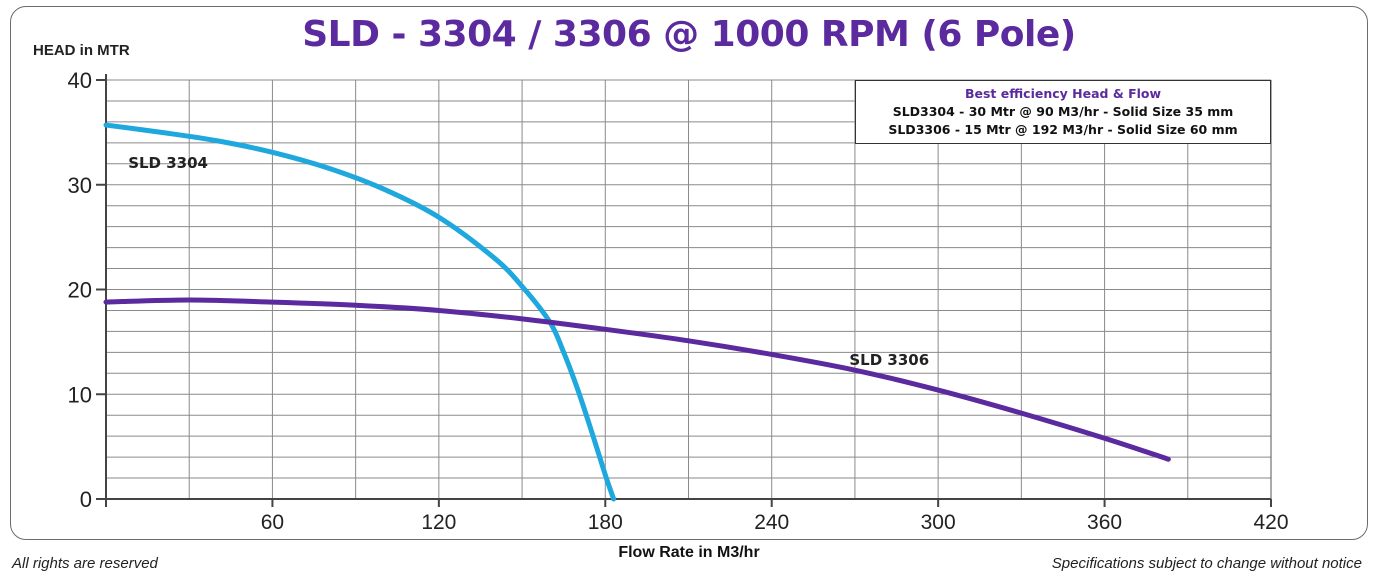 The image size is (1378, 576). I want to click on series-annotation-sld-3306: SLD 3306, so click(889, 360).